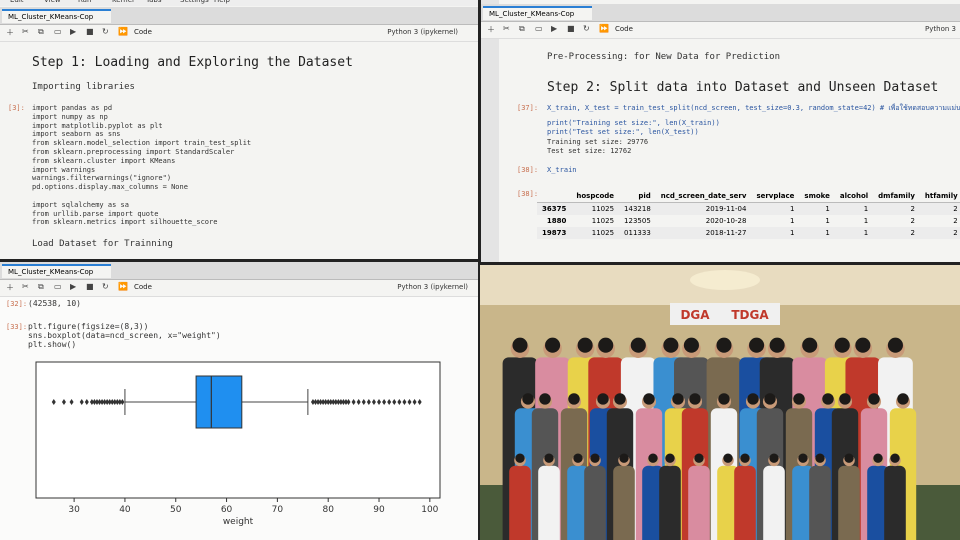 Image resolution: width=960 pixels, height=540 pixels. Describe the element at coordinates (222, 2) in the screenshot. I see `menu-item: Help` at that location.